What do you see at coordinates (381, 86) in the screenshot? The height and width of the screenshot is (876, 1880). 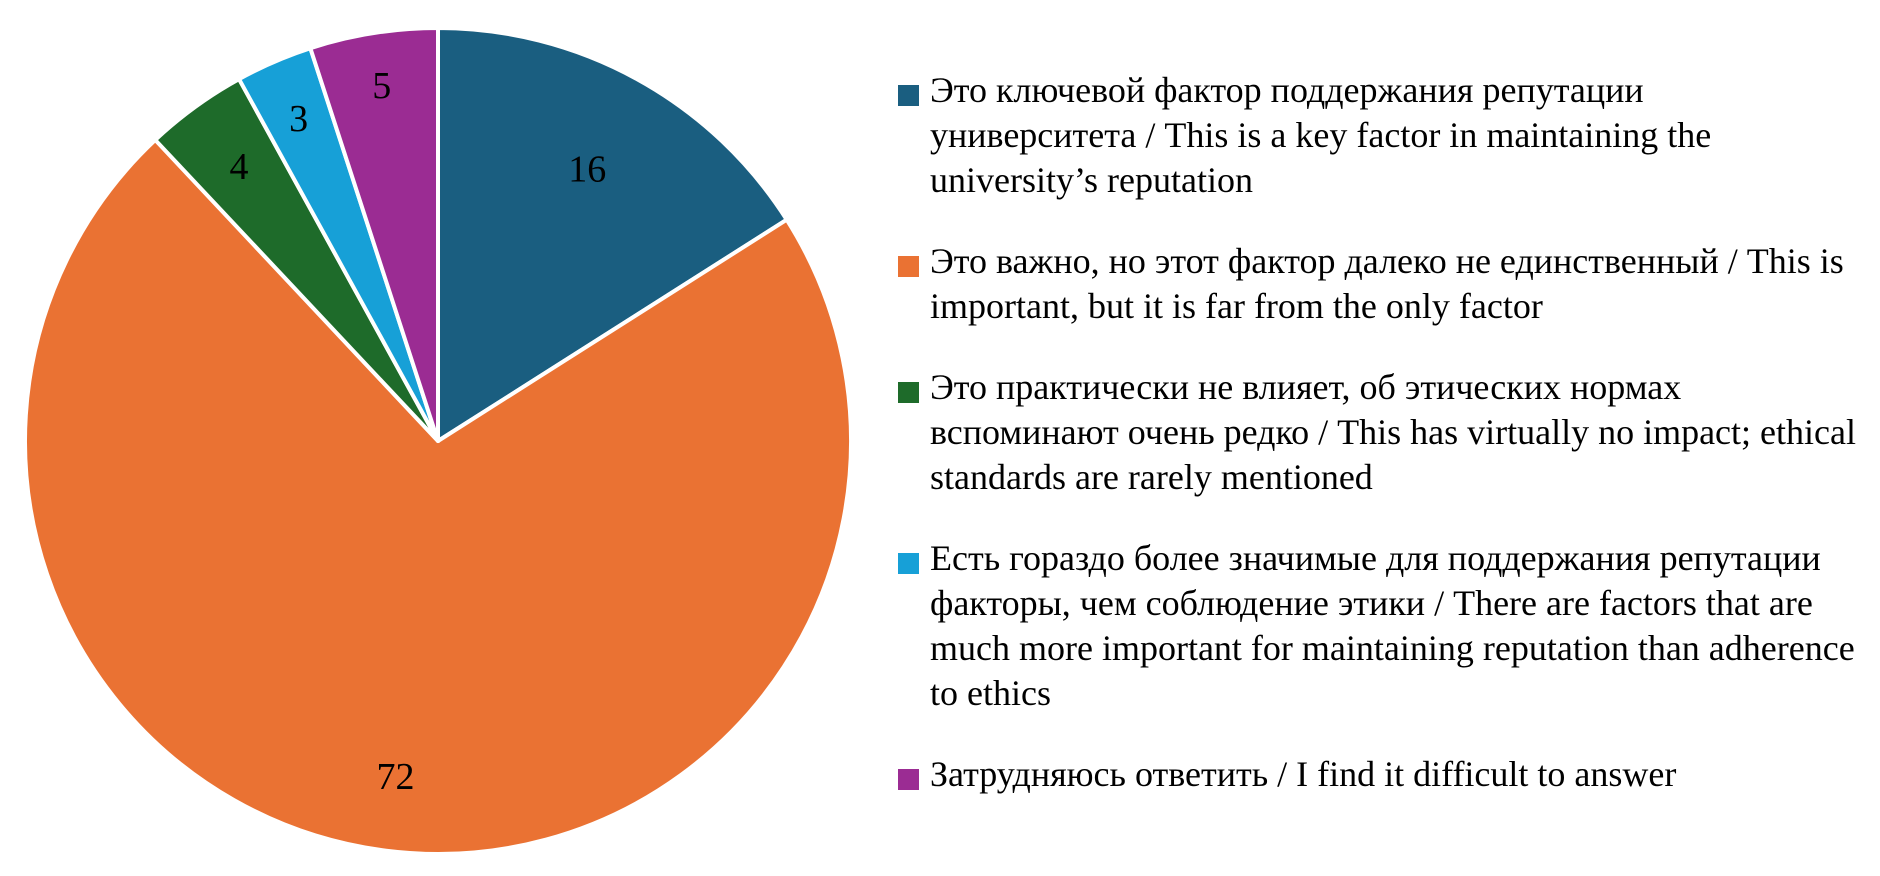 I see `data-label-difficult-to-answer: 5` at bounding box center [381, 86].